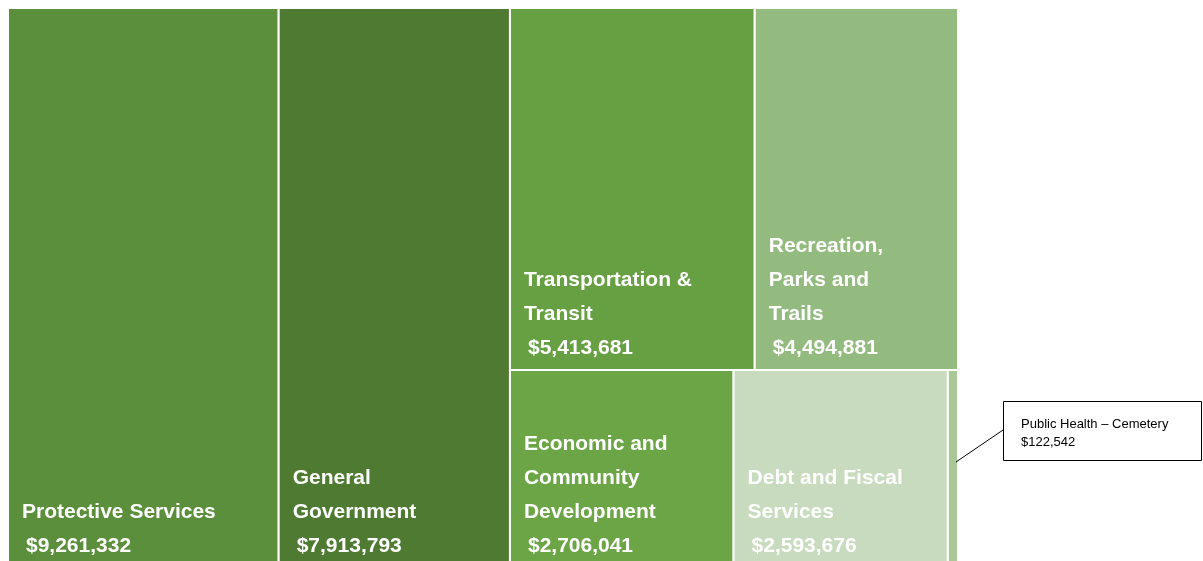 Image resolution: width=1203 pixels, height=561 pixels. Describe the element at coordinates (580, 346) in the screenshot. I see `data-label: $5,413,681` at that location.